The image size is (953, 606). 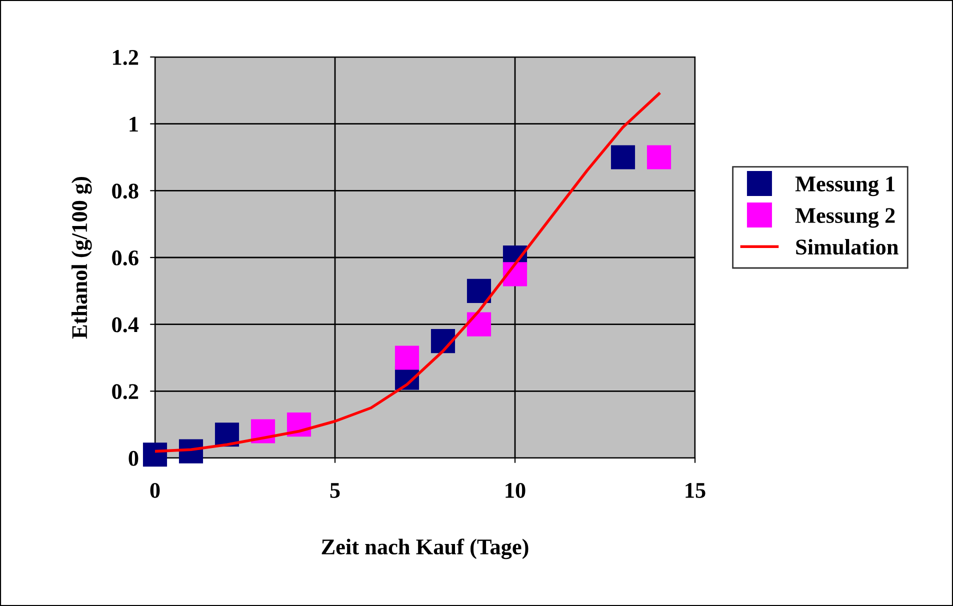 I want to click on legend-label: Simulation, so click(x=847, y=246).